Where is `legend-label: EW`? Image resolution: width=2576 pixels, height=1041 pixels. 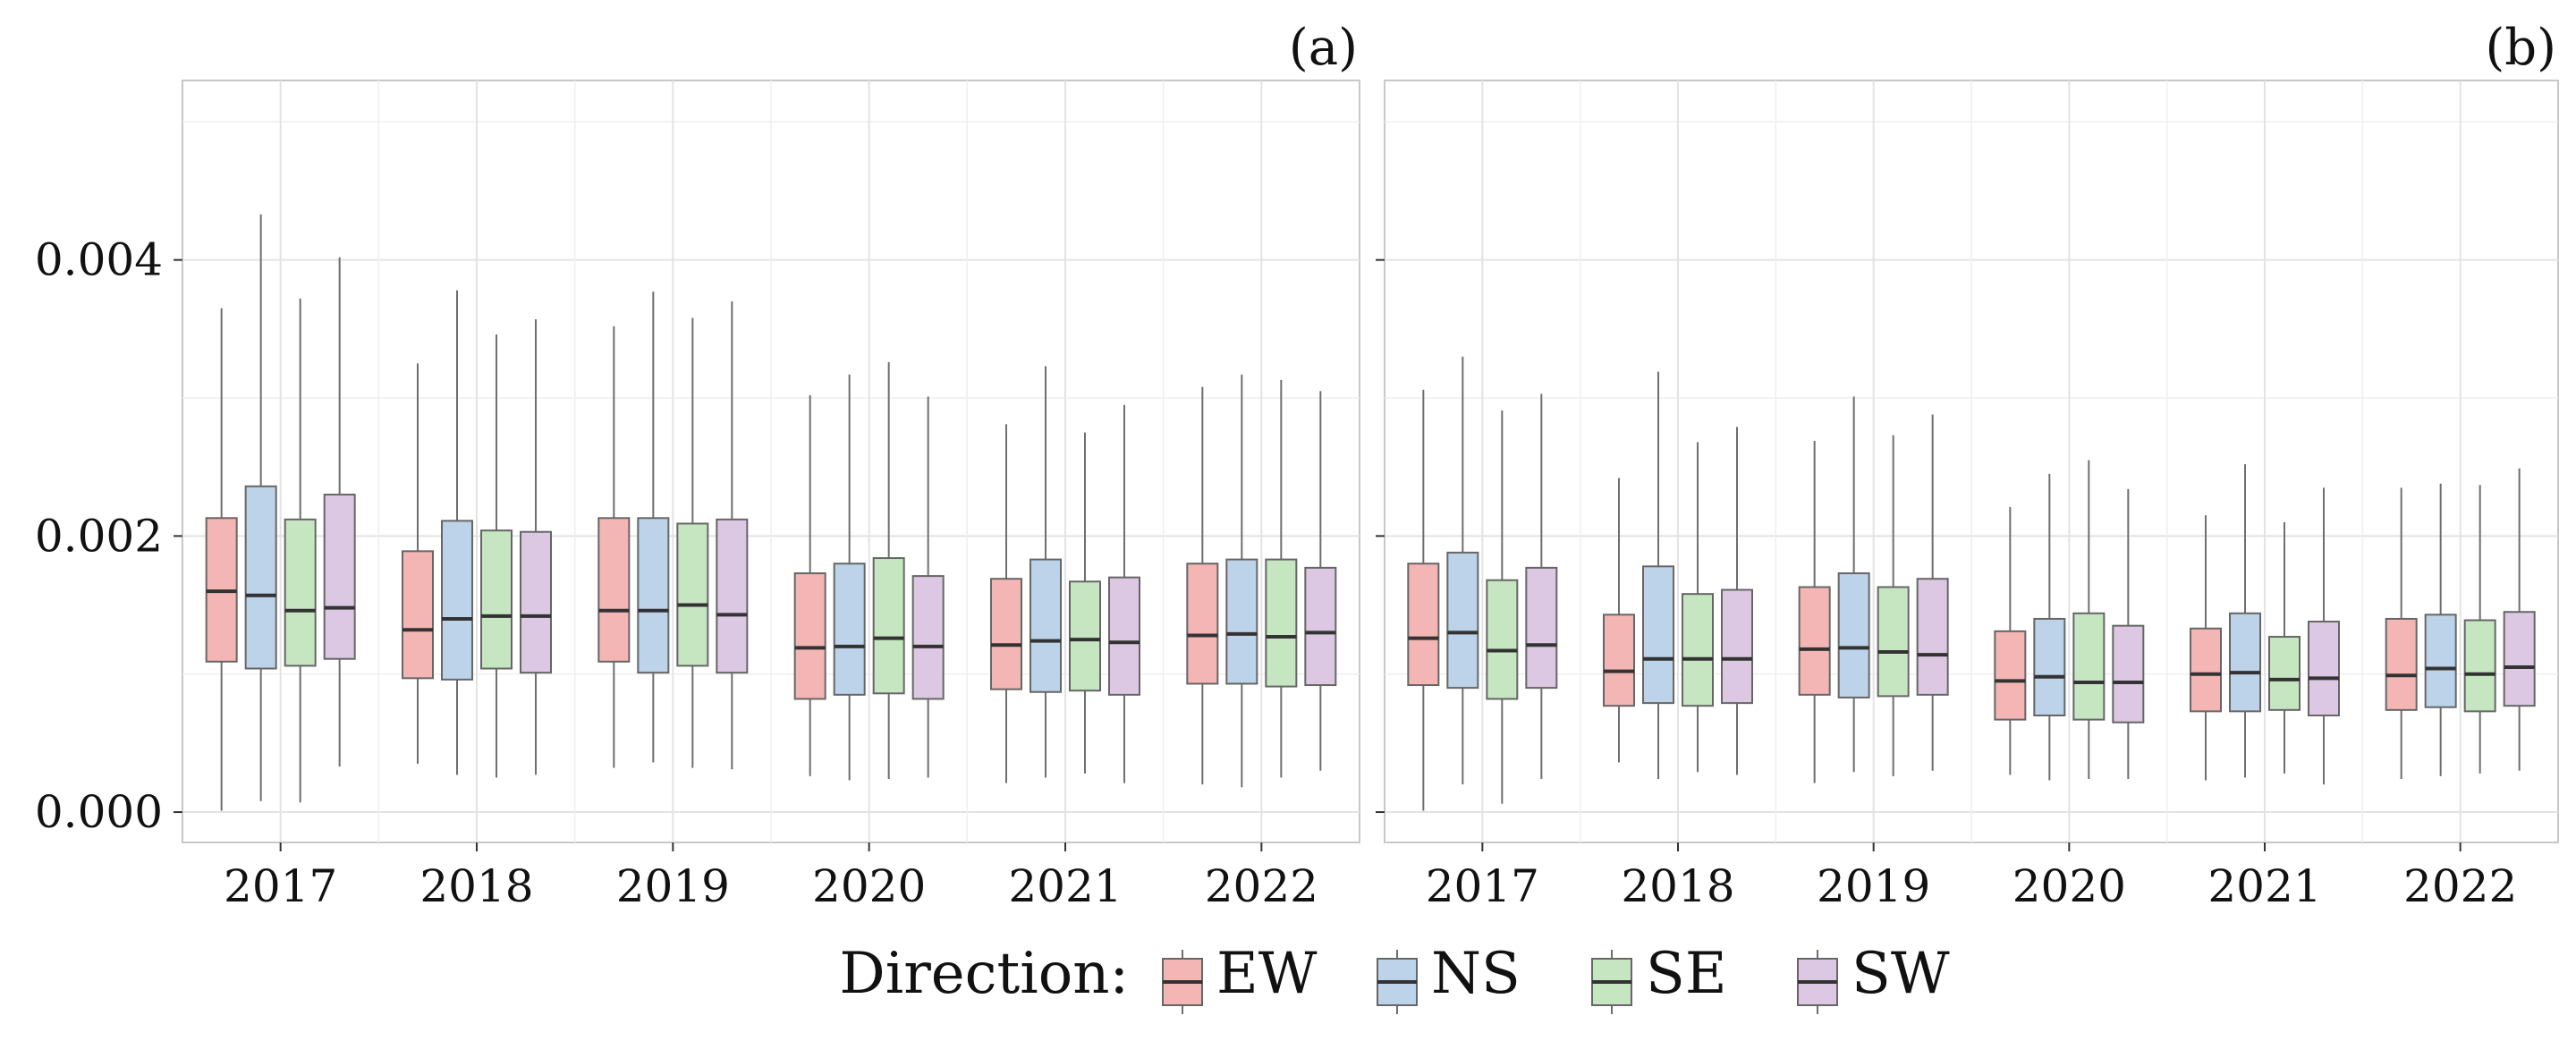
legend-label: EW is located at coordinates (1267, 974).